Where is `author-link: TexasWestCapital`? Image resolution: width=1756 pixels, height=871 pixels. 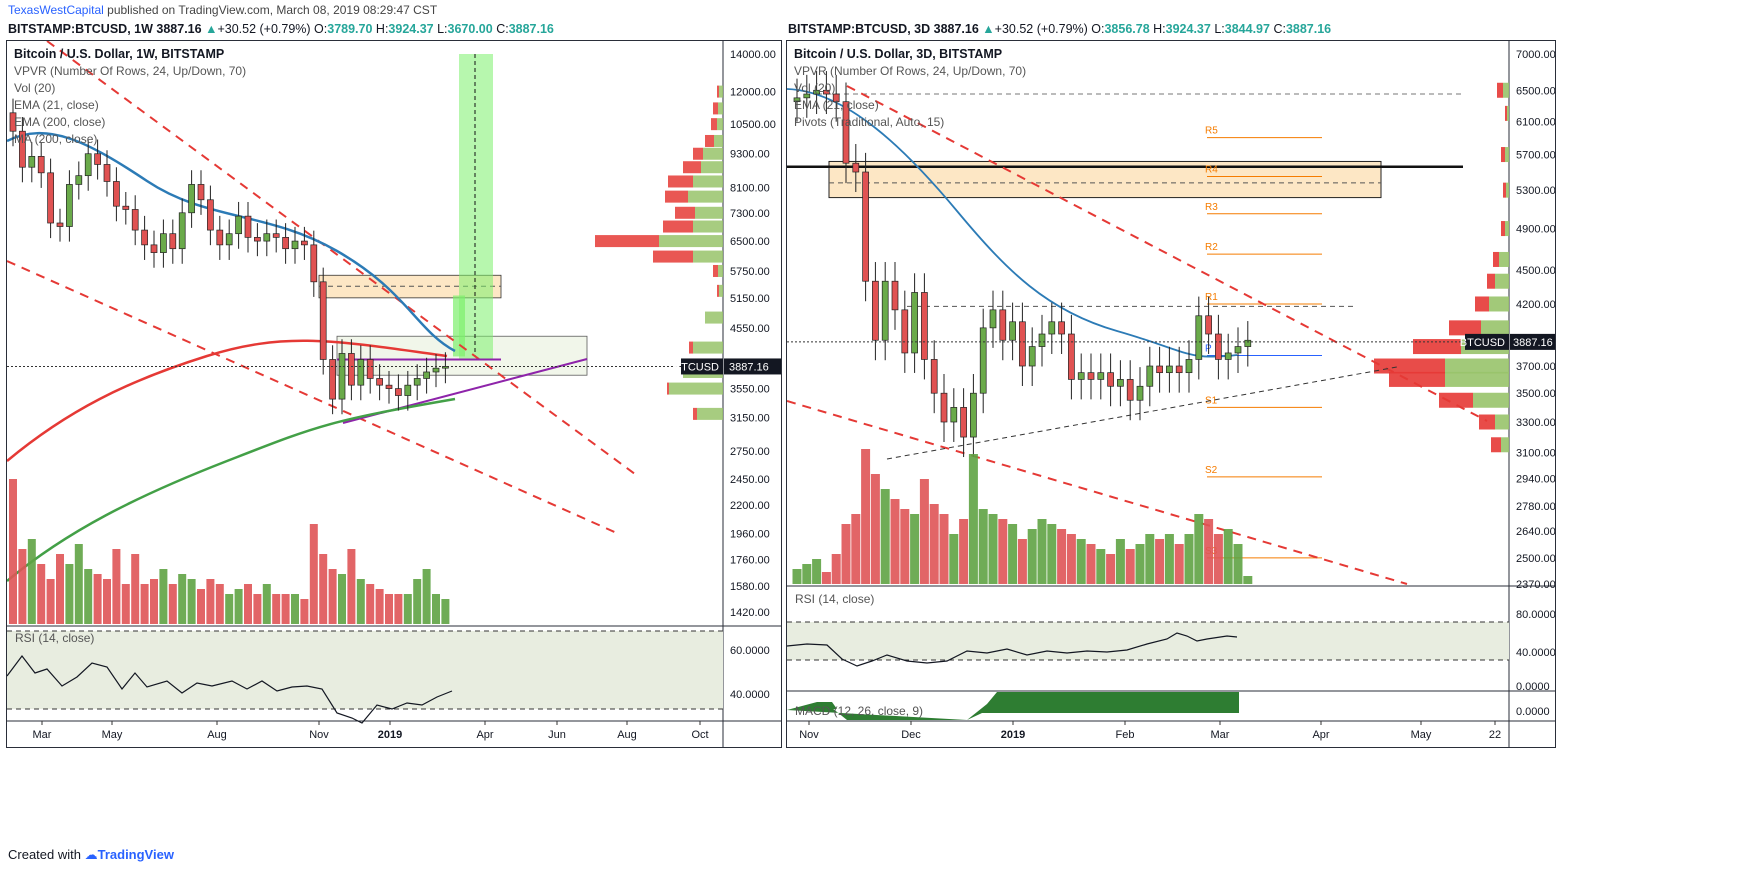 author-link: TexasWestCapital is located at coordinates (56, 10).